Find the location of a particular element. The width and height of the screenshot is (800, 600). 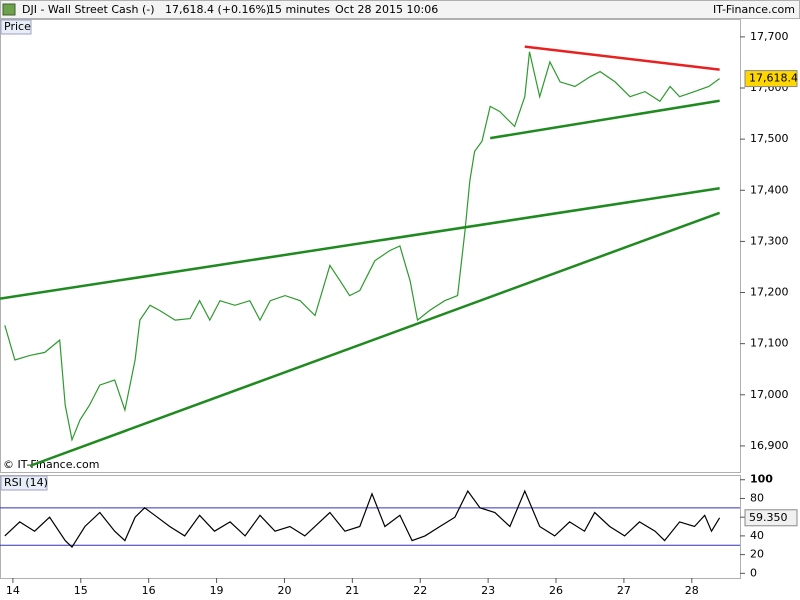

series-line is located at coordinates (362, 519).